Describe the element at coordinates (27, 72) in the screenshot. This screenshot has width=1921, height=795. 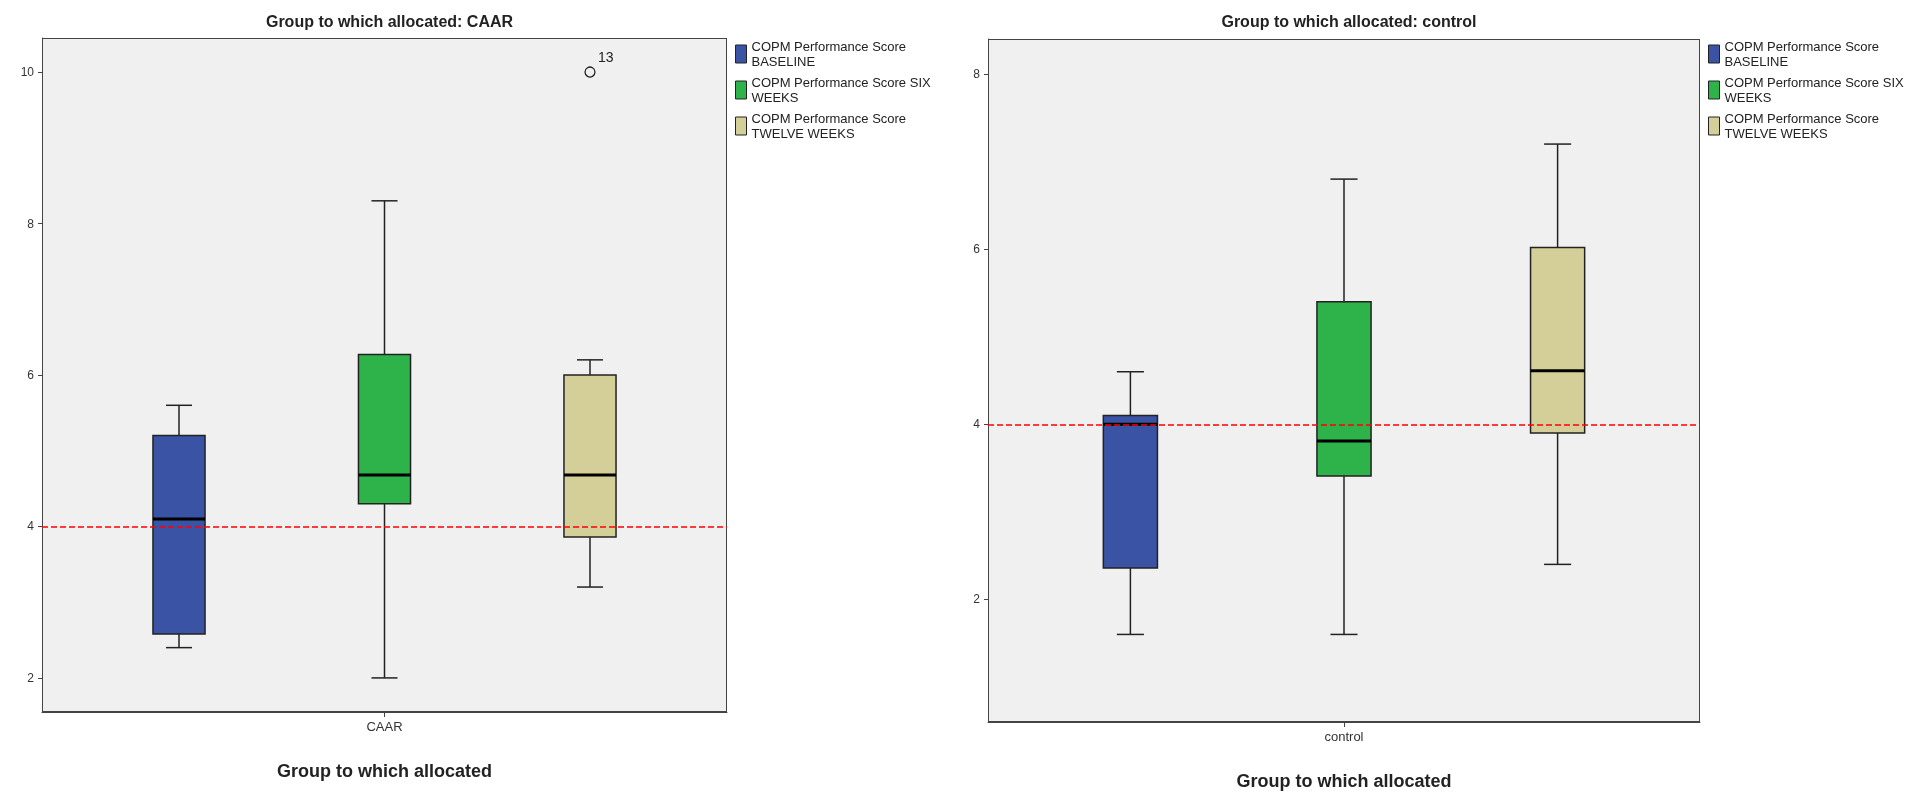
I see `y-tick-label: 10` at that location.